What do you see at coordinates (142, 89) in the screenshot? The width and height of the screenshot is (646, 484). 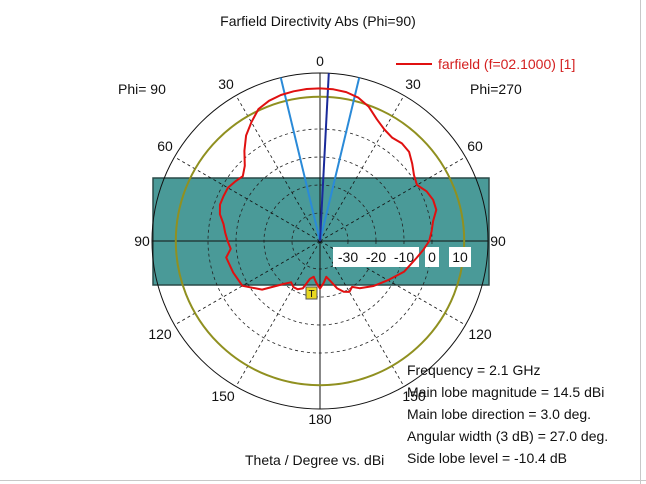 I see `phi-left-label: Phi= 90` at bounding box center [142, 89].